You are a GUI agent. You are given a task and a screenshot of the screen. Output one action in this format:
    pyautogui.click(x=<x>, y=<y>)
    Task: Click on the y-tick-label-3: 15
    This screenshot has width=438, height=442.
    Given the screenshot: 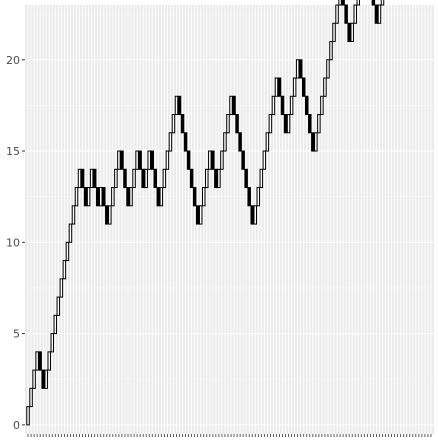 What is the action you would take?
    pyautogui.click(x=13, y=151)
    